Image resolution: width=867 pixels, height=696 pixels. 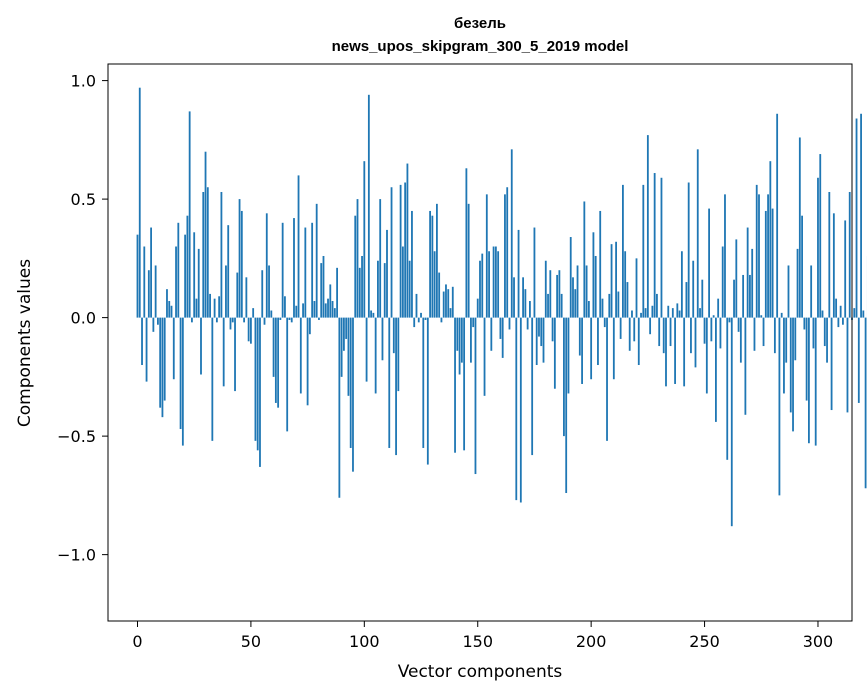 I want to click on y-axis-label: Components values, so click(x=25, y=343).